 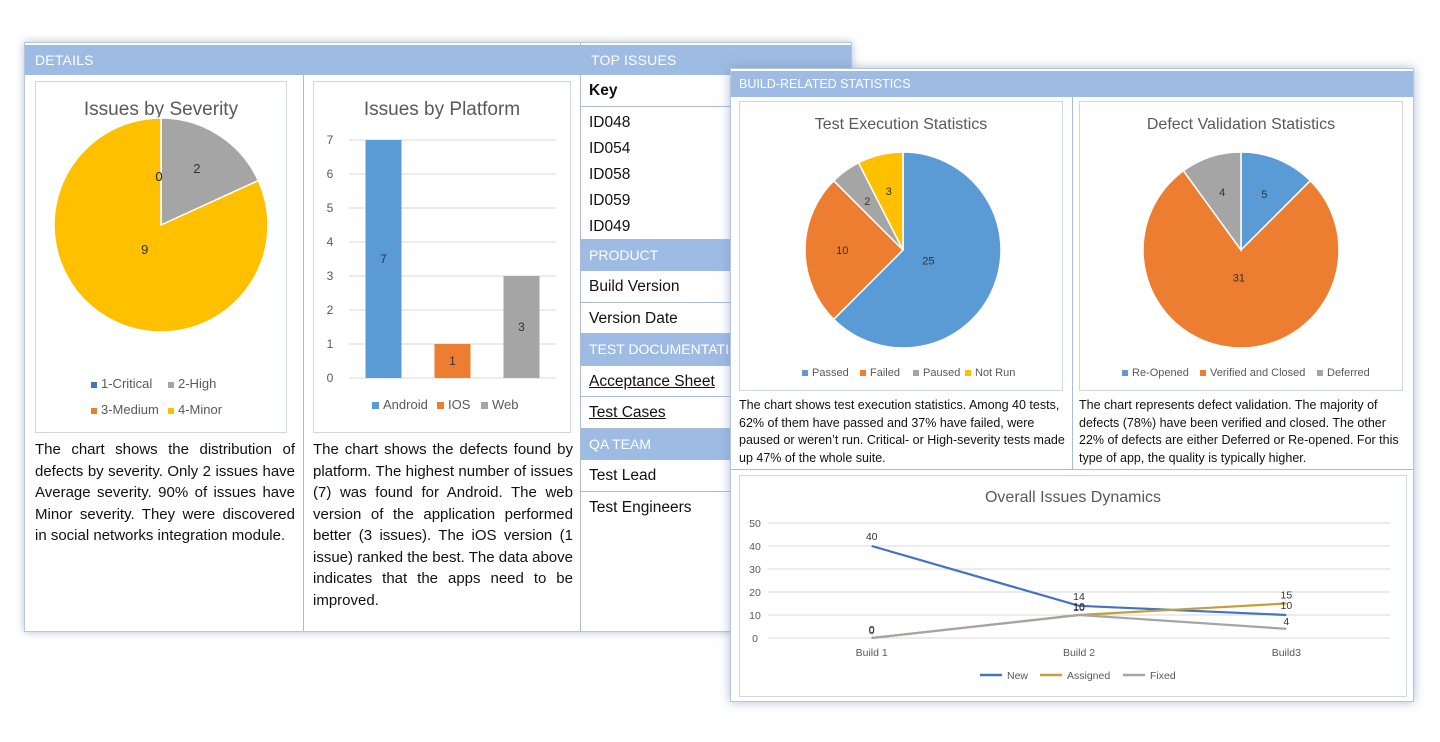 I want to click on legend-entry: Deferred, so click(x=1348, y=373).